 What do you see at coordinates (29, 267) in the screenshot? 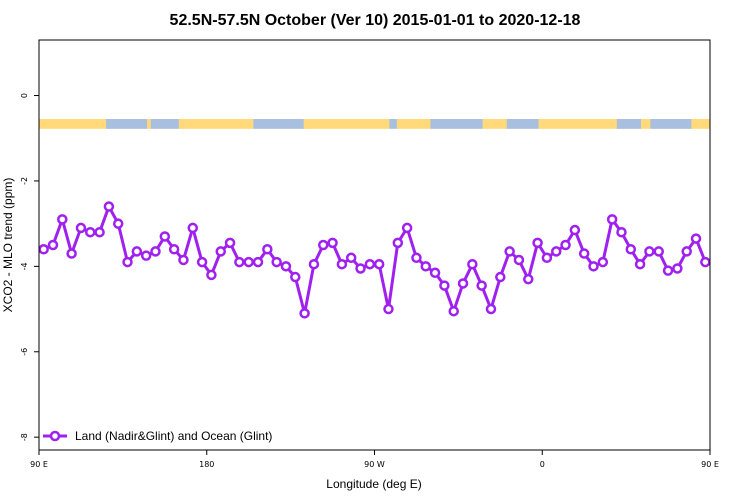
I see `y-axis: 0 -2 -4 -6 -8` at bounding box center [29, 267].